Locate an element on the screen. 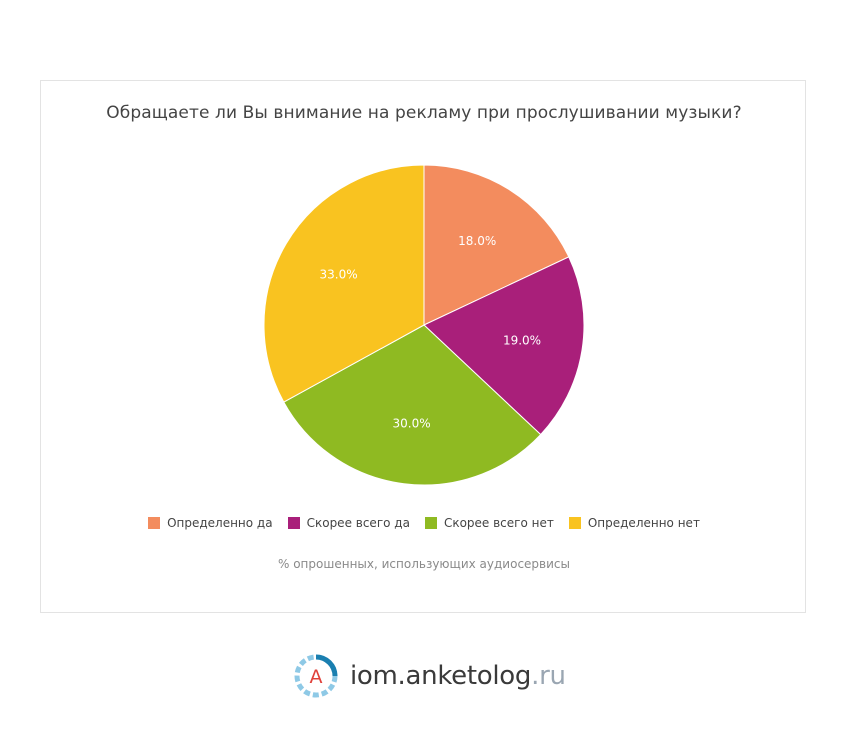 The image size is (848, 737). pie-slice-label-3: 30.0% is located at coordinates (412, 423).